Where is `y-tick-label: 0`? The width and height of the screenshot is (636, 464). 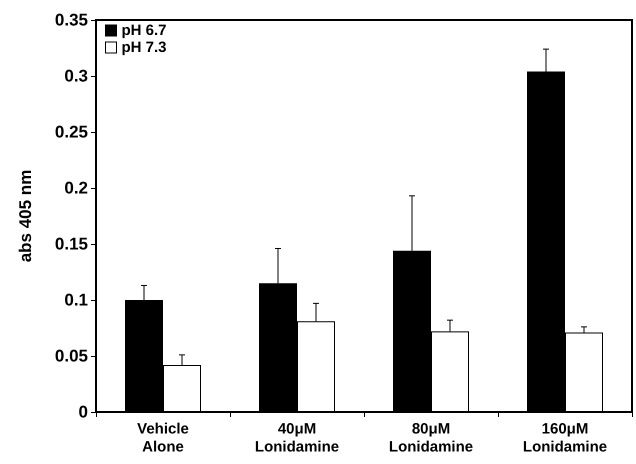 y-tick-label: 0 is located at coordinates (83, 412).